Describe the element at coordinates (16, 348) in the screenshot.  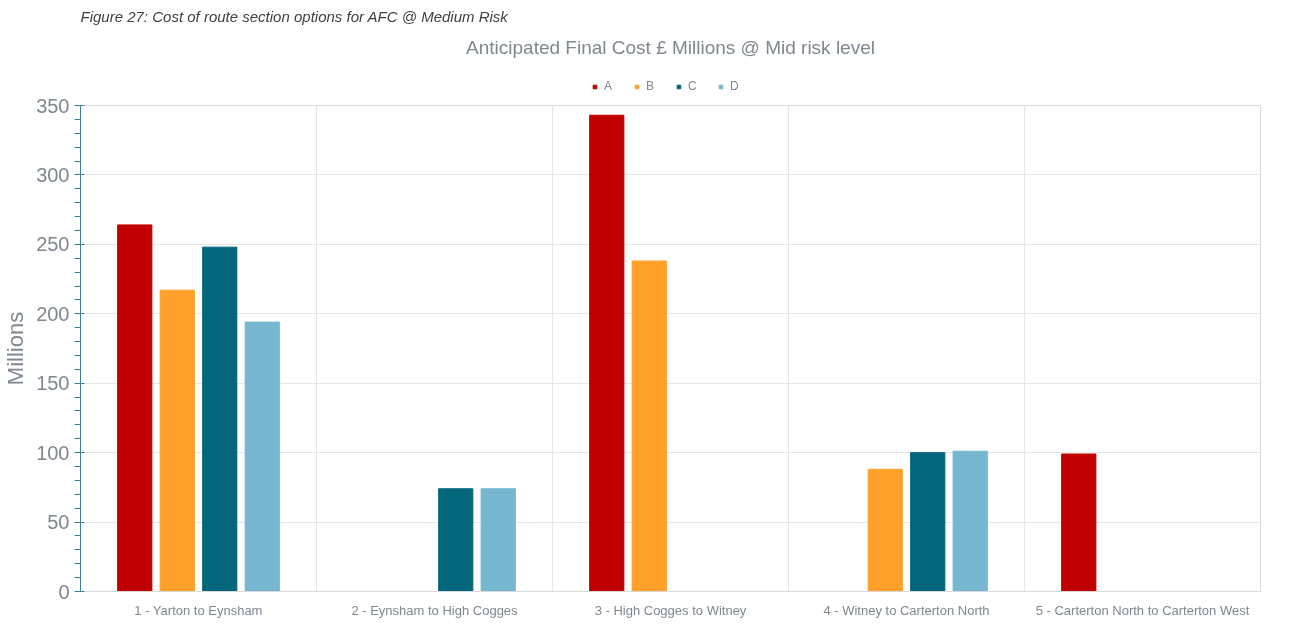
I see `y-axis-title: Millions` at that location.